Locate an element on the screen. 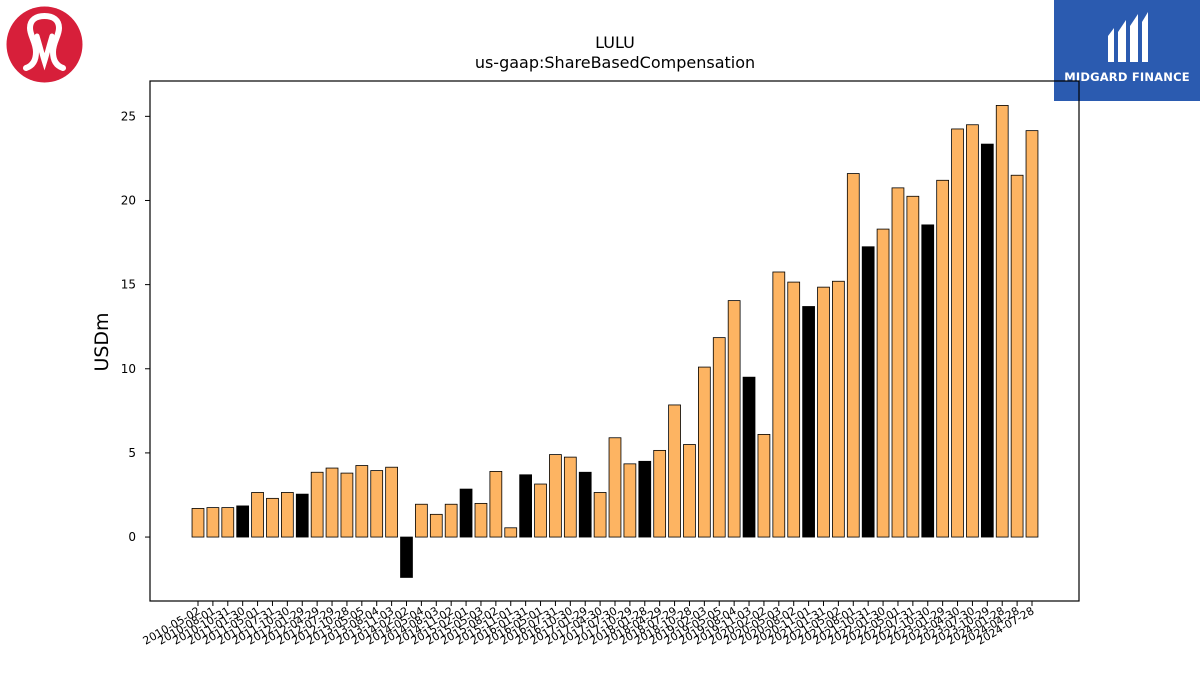 The image size is (1200, 675). y-tick-label: 10 is located at coordinates (128, 369).